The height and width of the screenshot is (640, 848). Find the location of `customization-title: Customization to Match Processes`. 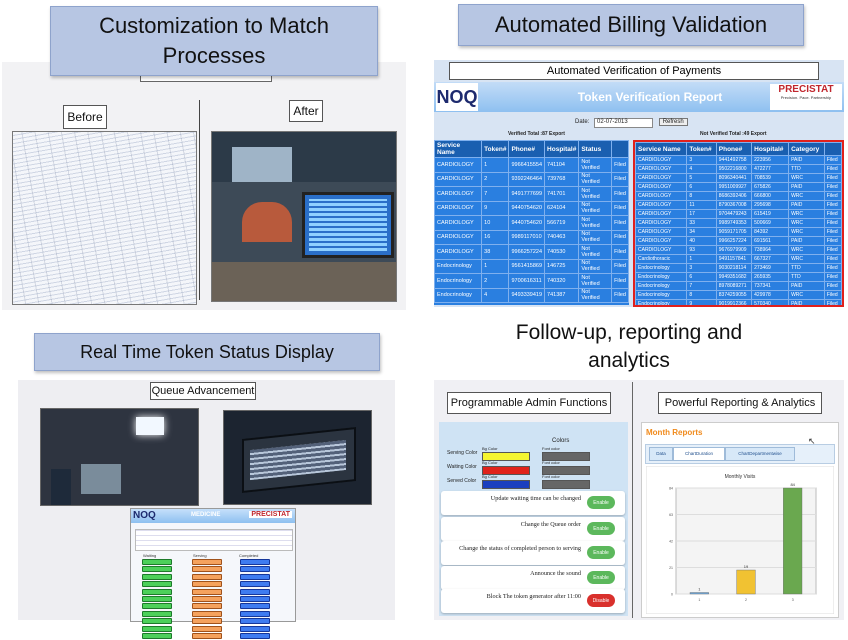

customization-title: Customization to Match Processes is located at coordinates (214, 41).